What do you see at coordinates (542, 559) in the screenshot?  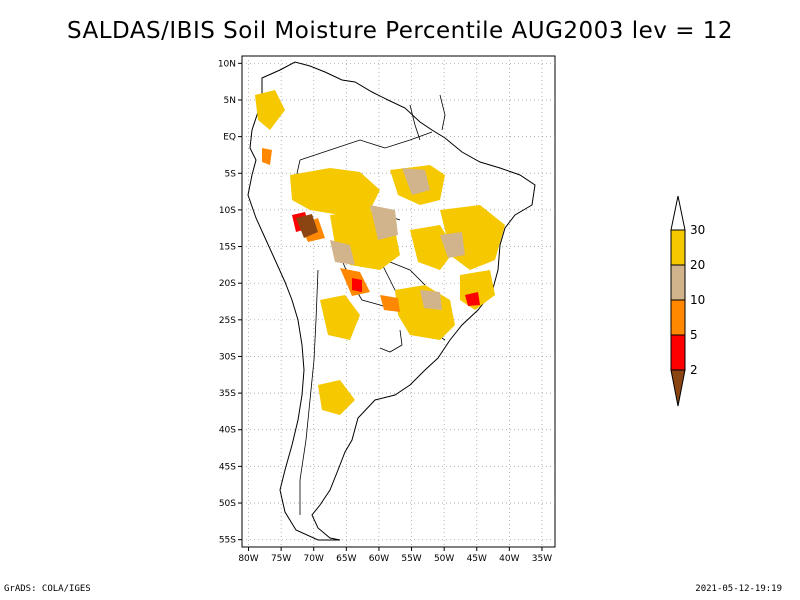 I see `lon-tick-label: 35W` at bounding box center [542, 559].